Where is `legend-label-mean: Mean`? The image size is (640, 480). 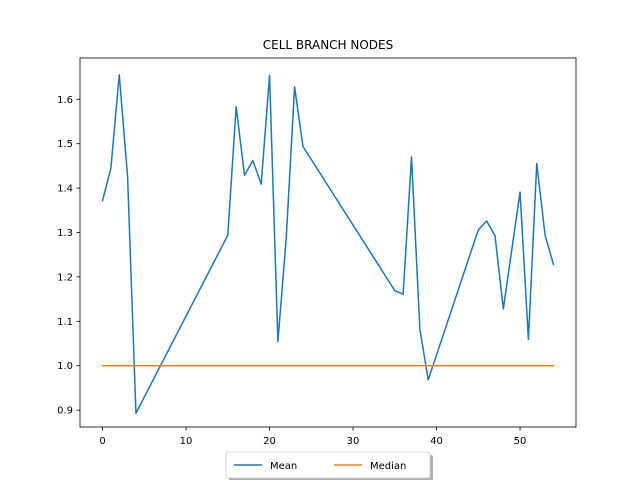
legend-label-mean: Mean is located at coordinates (283, 466).